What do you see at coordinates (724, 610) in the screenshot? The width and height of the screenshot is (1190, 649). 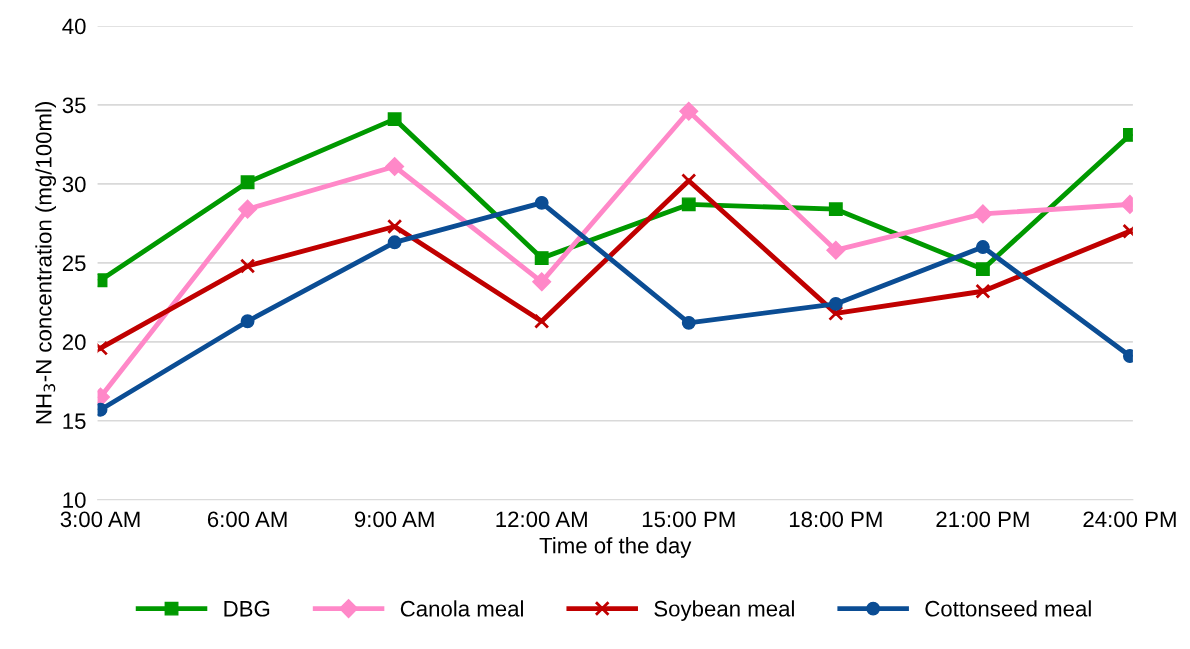 I see `legend-label: Soybean meal` at bounding box center [724, 610].